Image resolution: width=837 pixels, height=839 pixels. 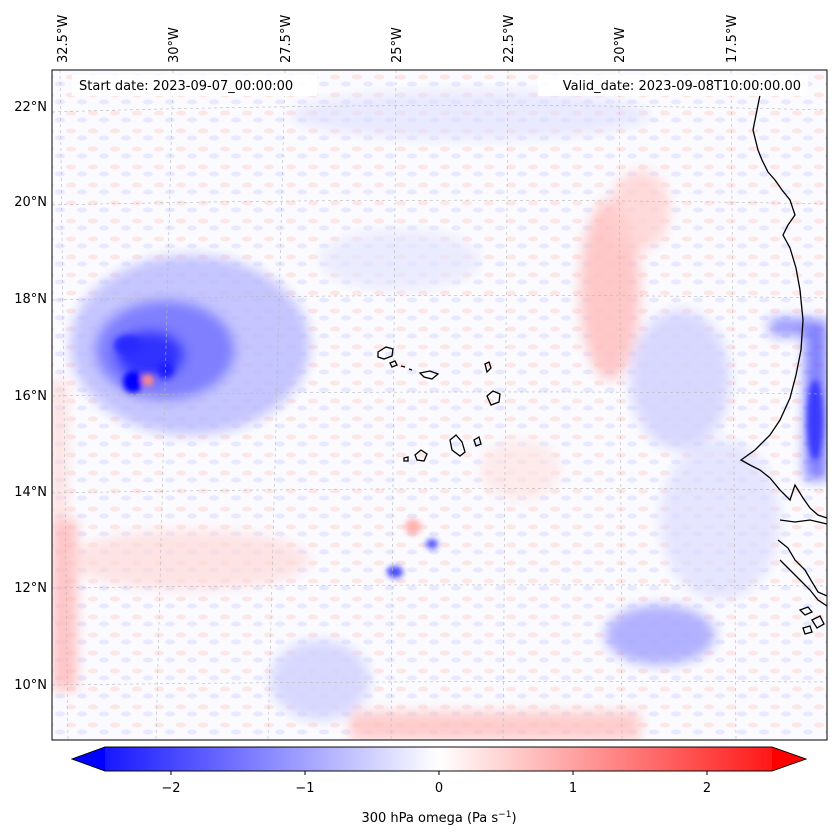 I want to click on lon-label: 32.5°W, so click(x=63, y=39).